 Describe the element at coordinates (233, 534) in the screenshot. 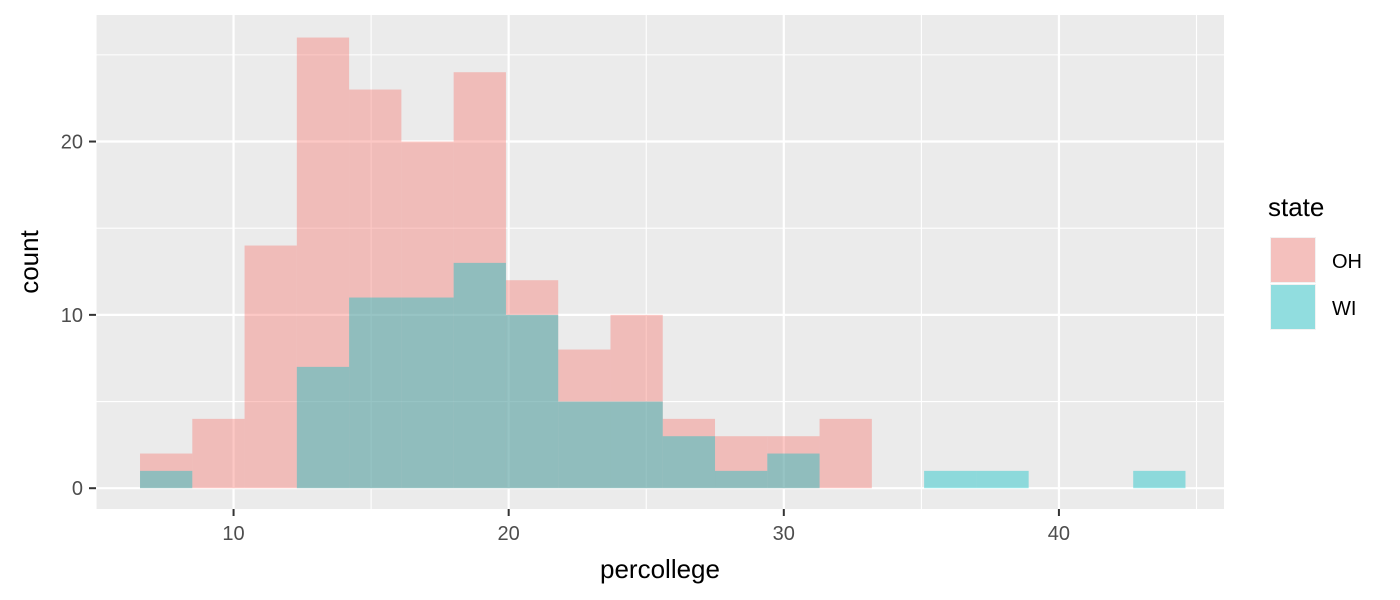

I see `x-tick-label: 10` at that location.